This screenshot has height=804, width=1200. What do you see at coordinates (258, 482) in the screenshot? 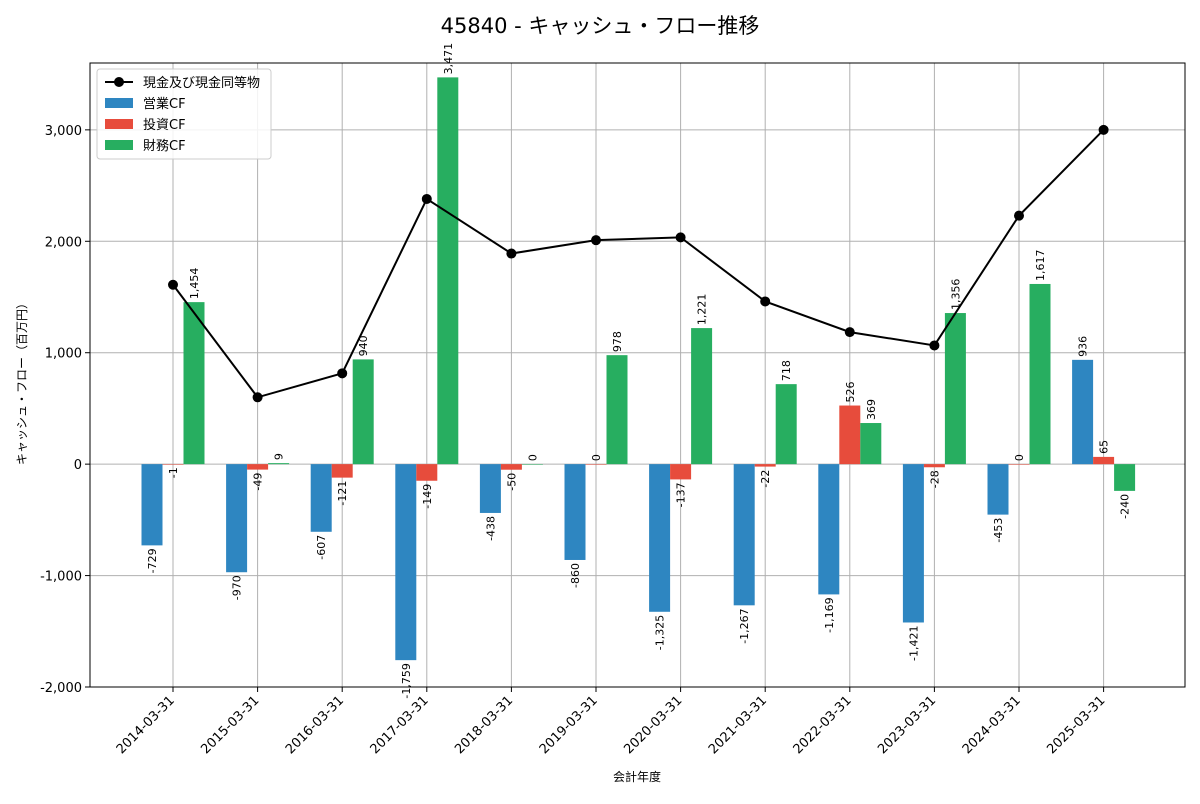
I see `data-label: -49` at bounding box center [258, 482].